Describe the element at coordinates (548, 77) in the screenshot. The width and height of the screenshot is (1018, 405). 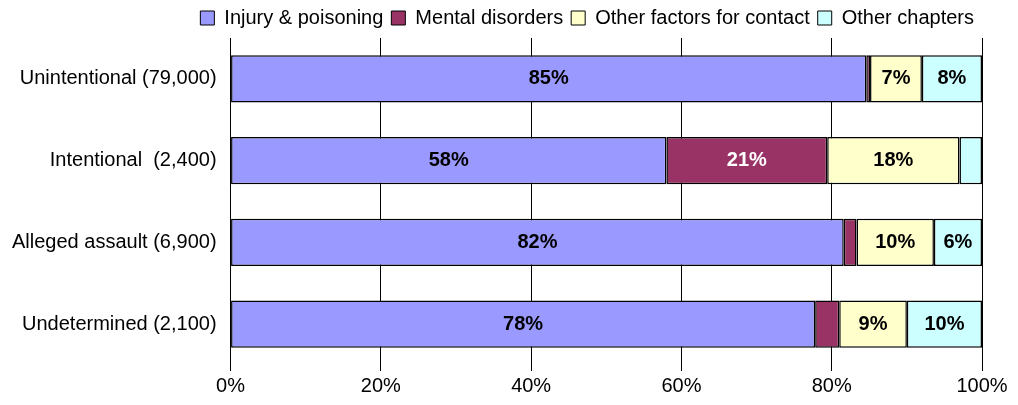
I see `data-label: 85%` at that location.